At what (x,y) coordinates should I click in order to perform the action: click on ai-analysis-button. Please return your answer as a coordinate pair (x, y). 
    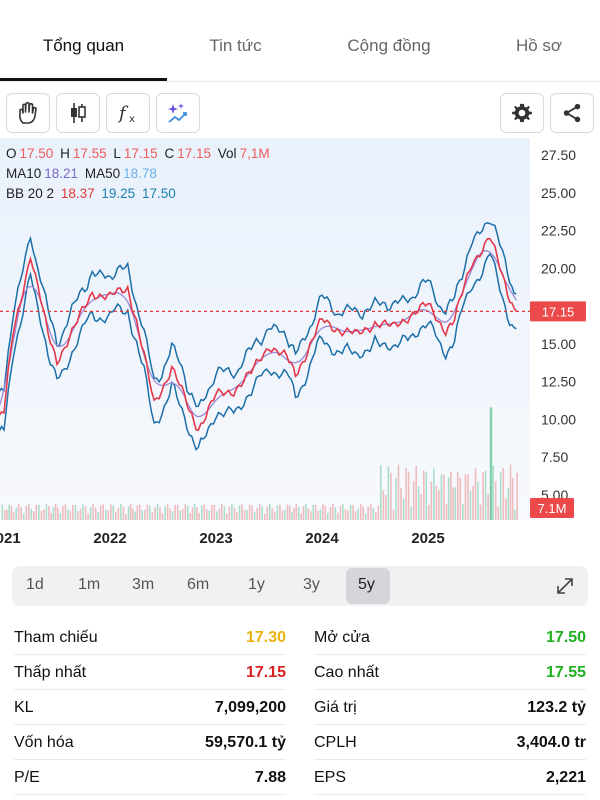
    Looking at the image, I should click on (178, 113).